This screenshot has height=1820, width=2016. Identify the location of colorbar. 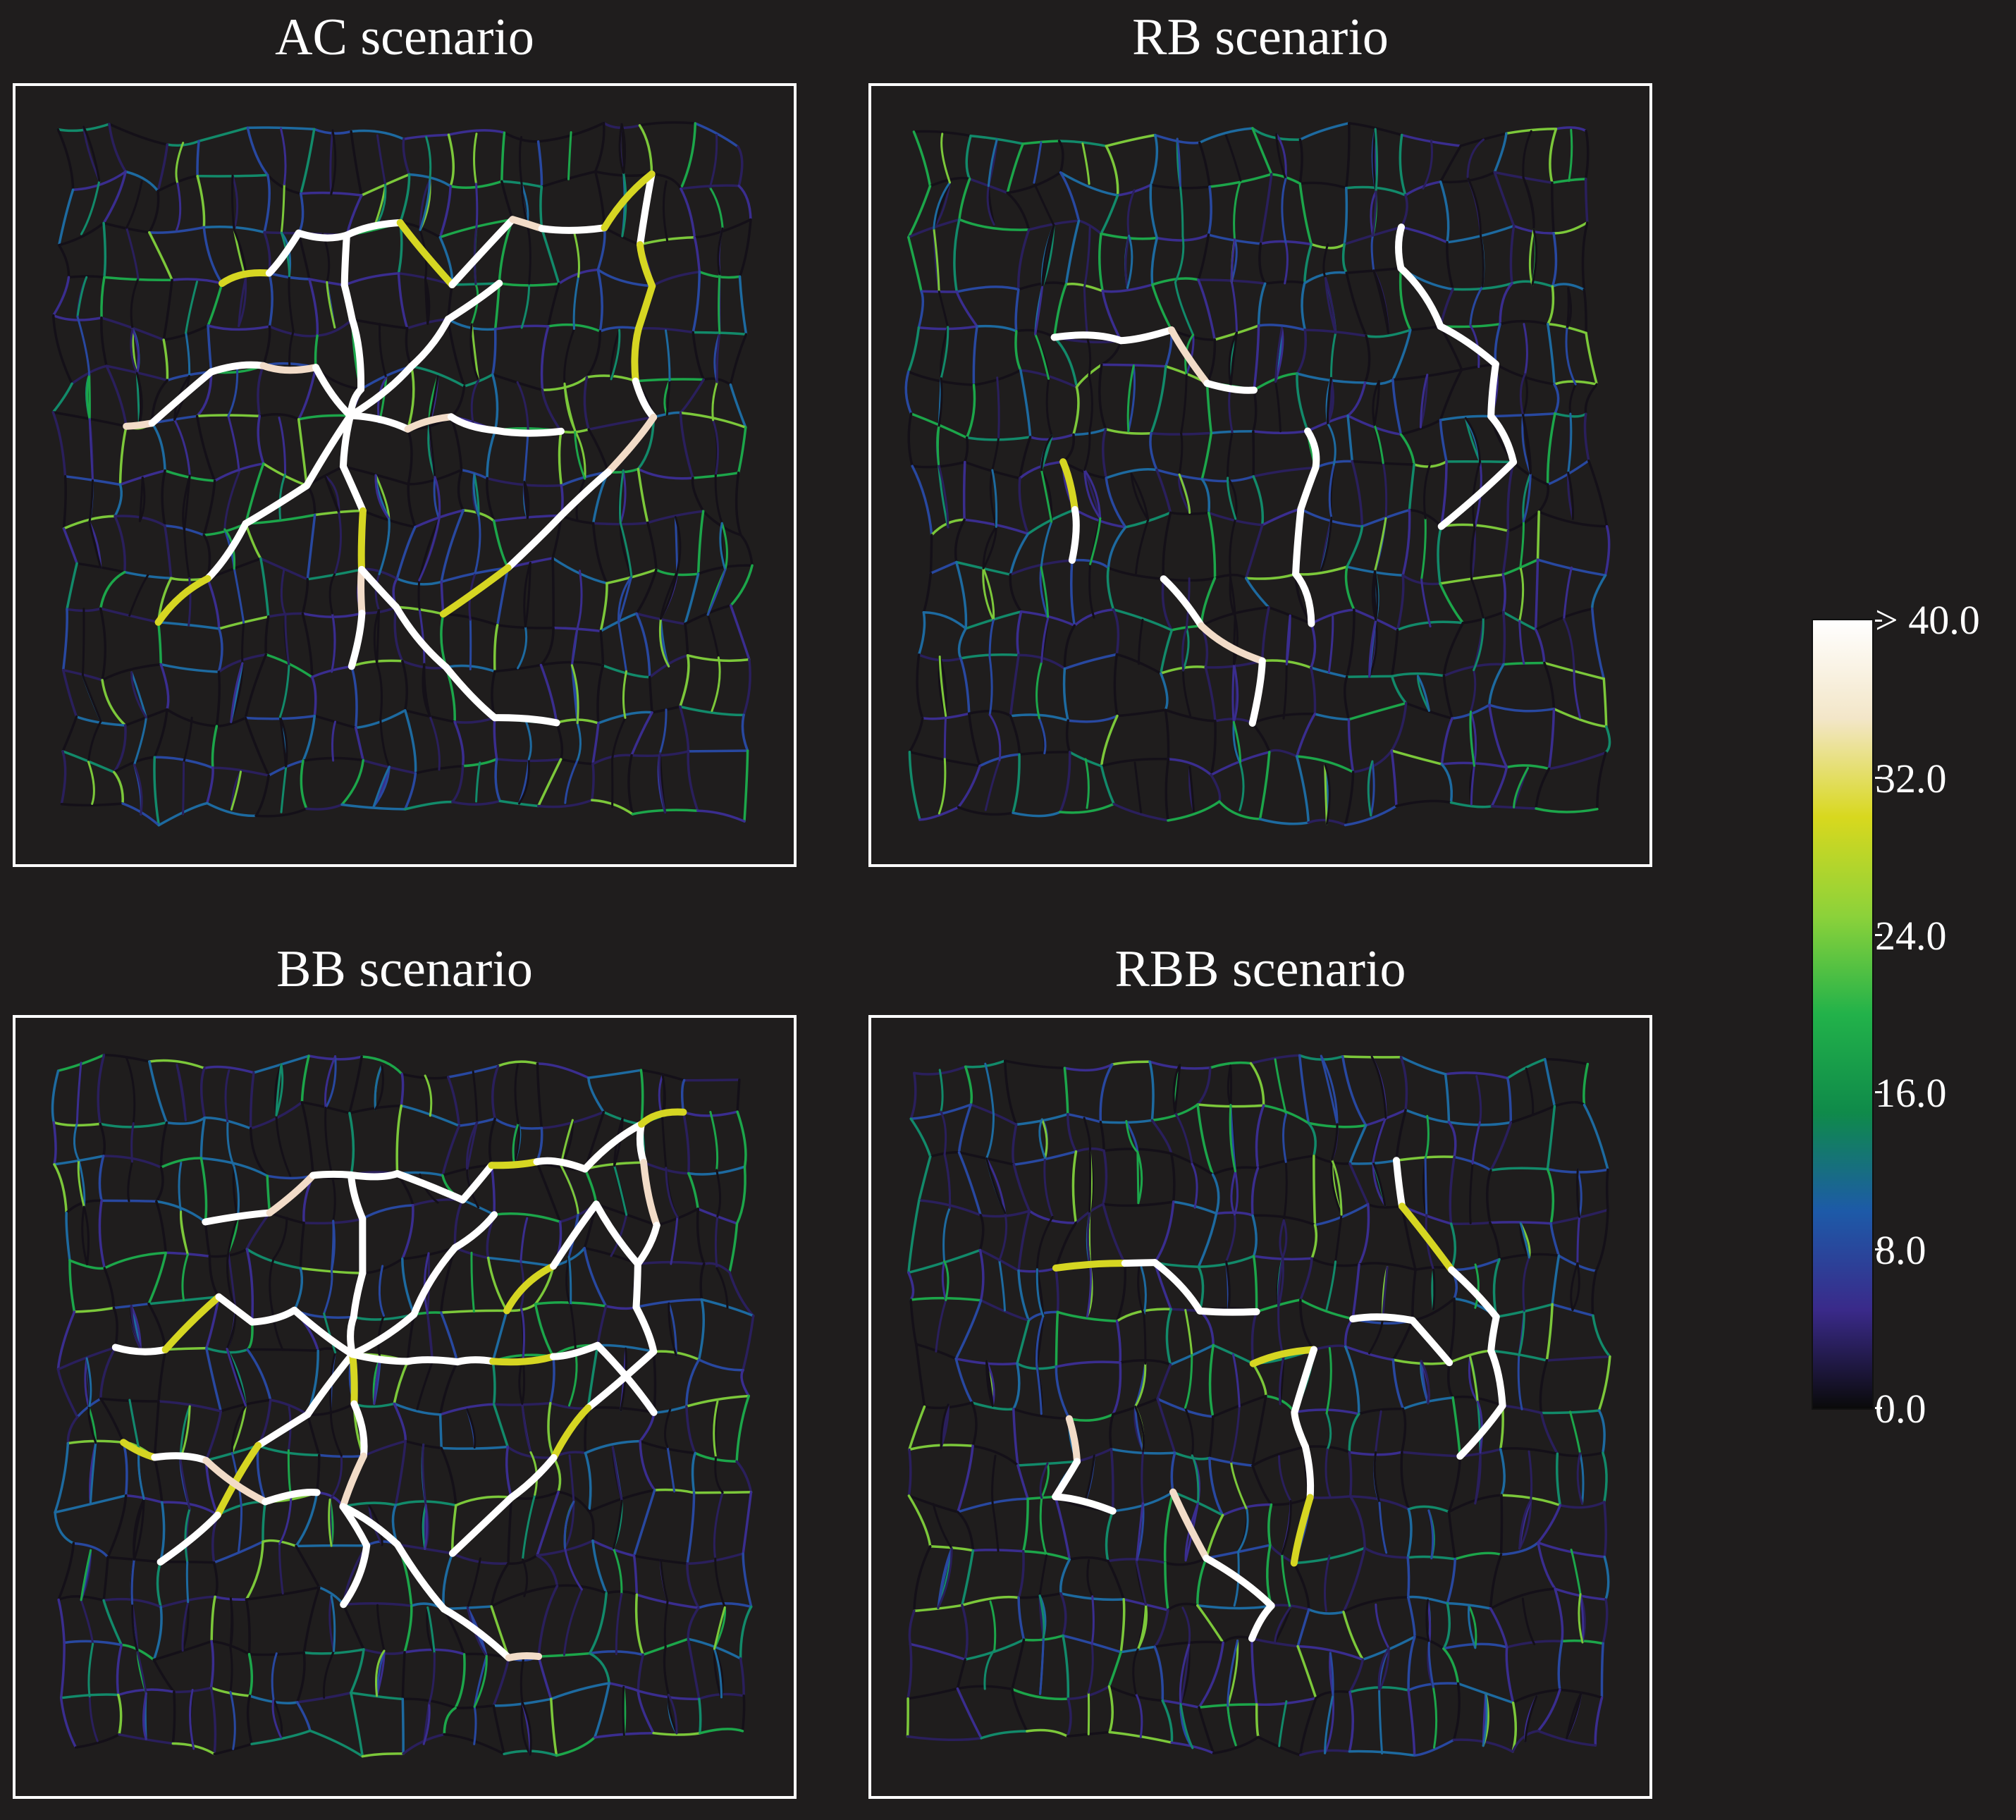
(1843, 1014).